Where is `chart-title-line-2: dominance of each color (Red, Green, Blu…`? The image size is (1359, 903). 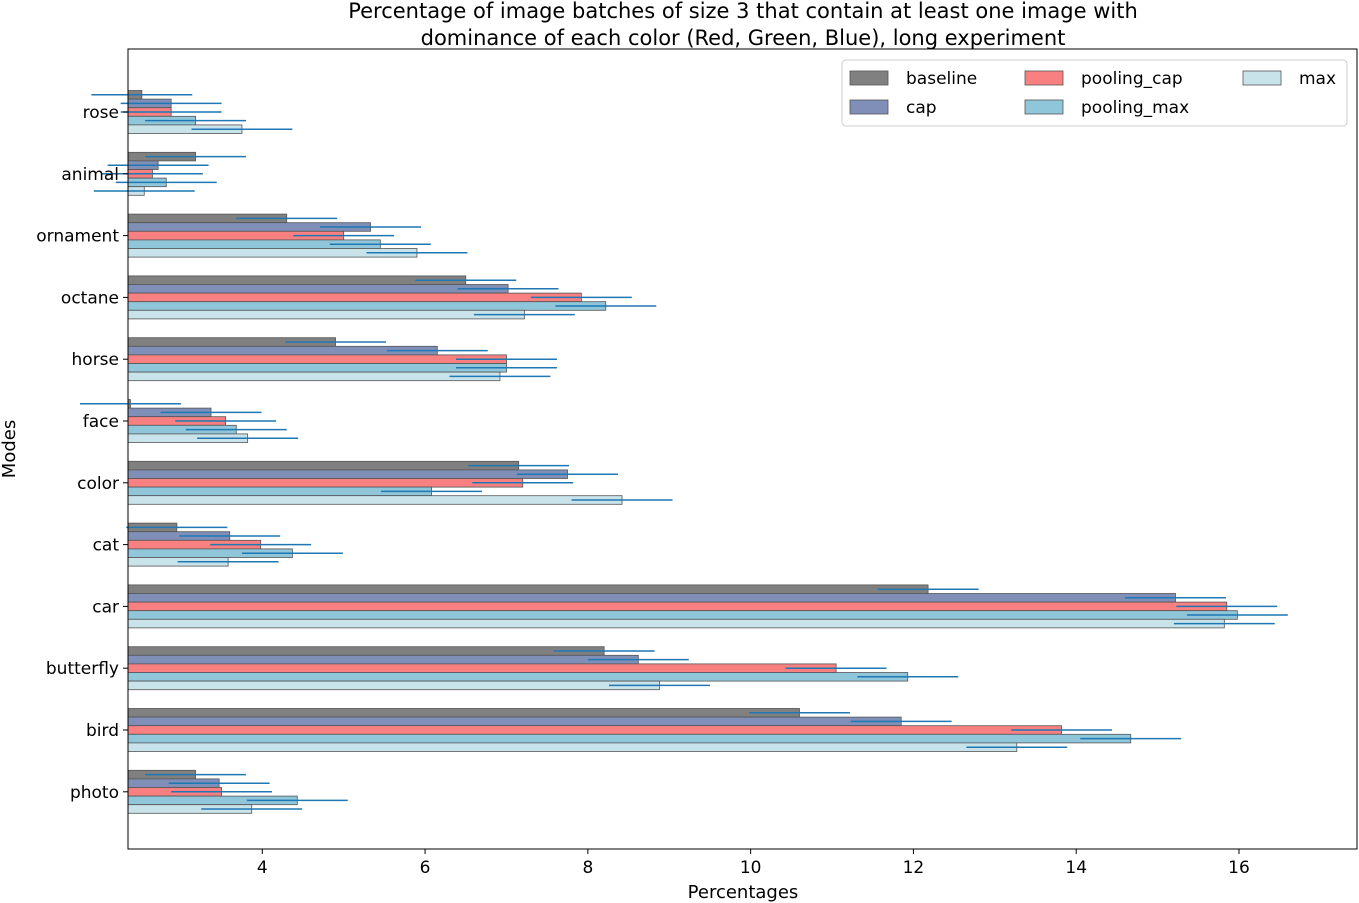 chart-title-line-2: dominance of each color (Red, Green, Blu… is located at coordinates (743, 38).